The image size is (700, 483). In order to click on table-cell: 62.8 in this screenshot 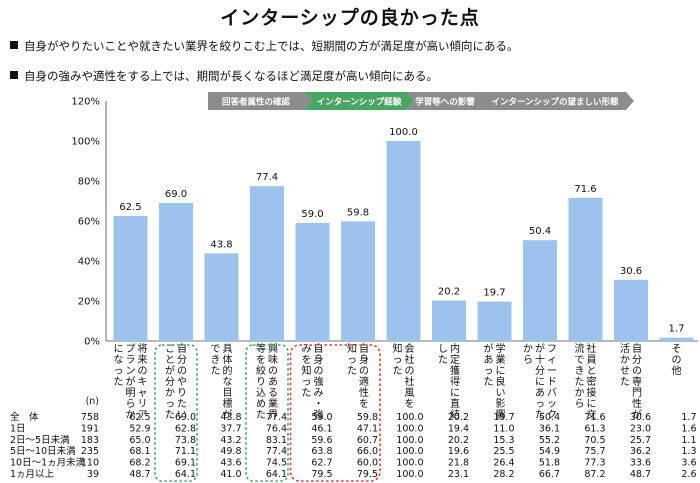, I will do `click(185, 428)`.